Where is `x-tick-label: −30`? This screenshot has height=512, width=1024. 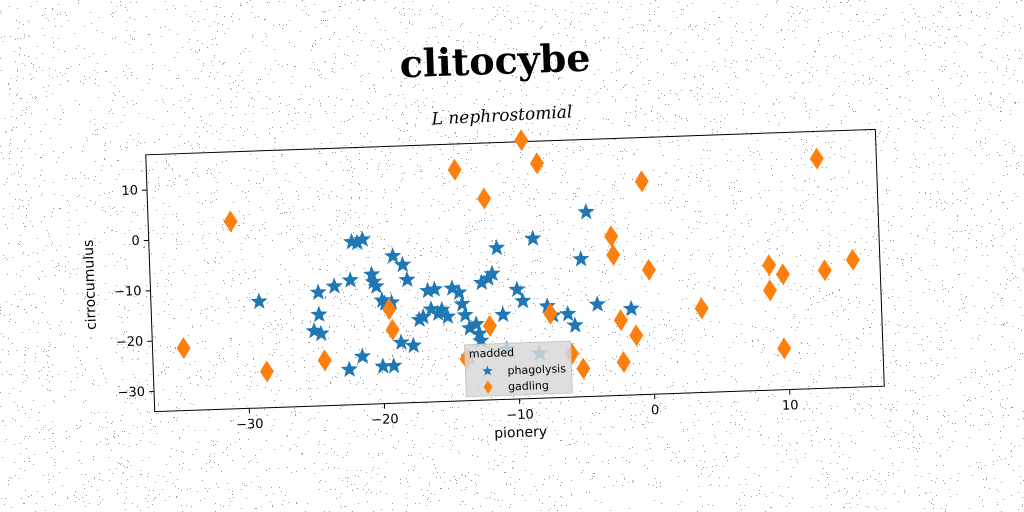
x-tick-label: −30 is located at coordinates (250, 425).